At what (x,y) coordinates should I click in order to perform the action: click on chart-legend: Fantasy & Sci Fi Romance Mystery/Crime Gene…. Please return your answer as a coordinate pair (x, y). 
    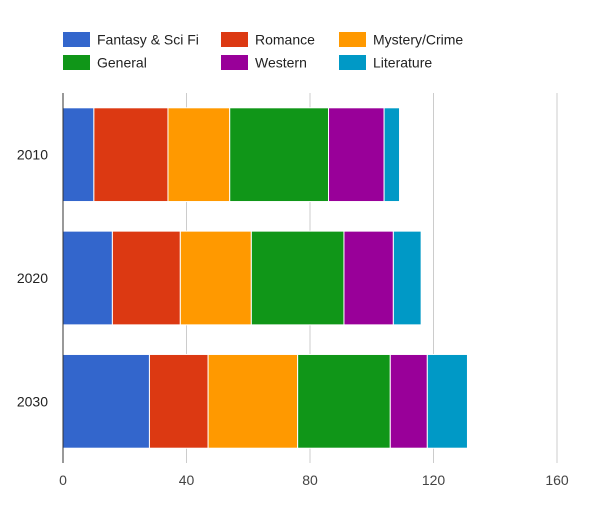
    Looking at the image, I should click on (263, 51).